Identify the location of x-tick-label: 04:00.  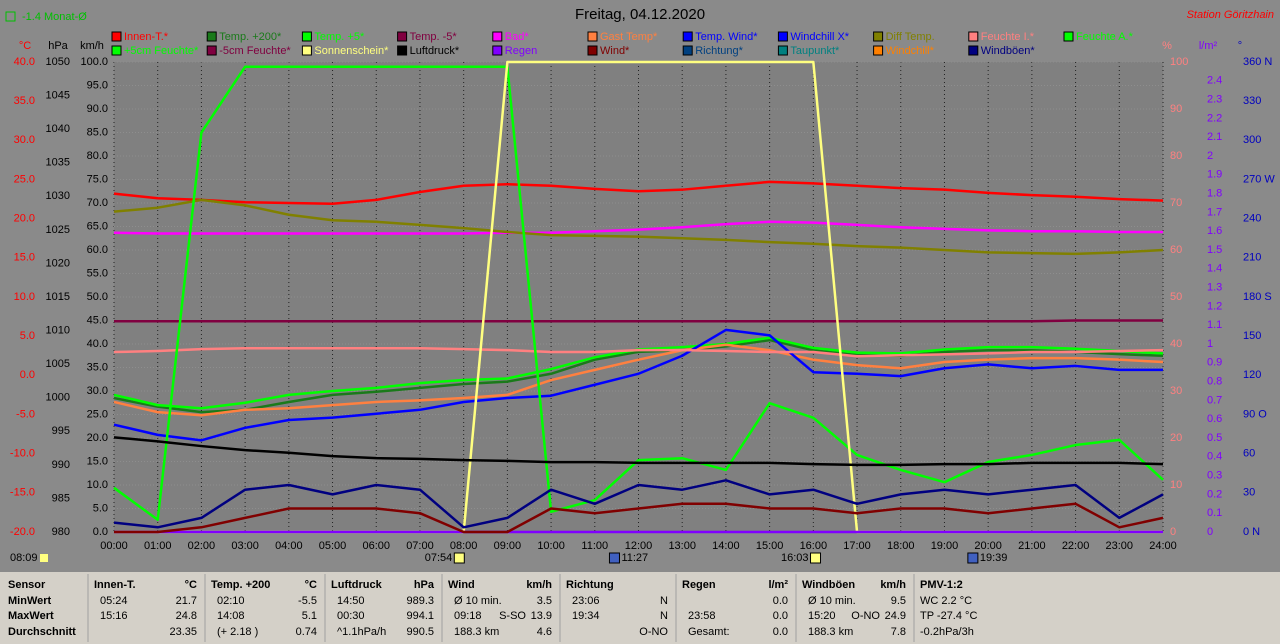
(289, 546).